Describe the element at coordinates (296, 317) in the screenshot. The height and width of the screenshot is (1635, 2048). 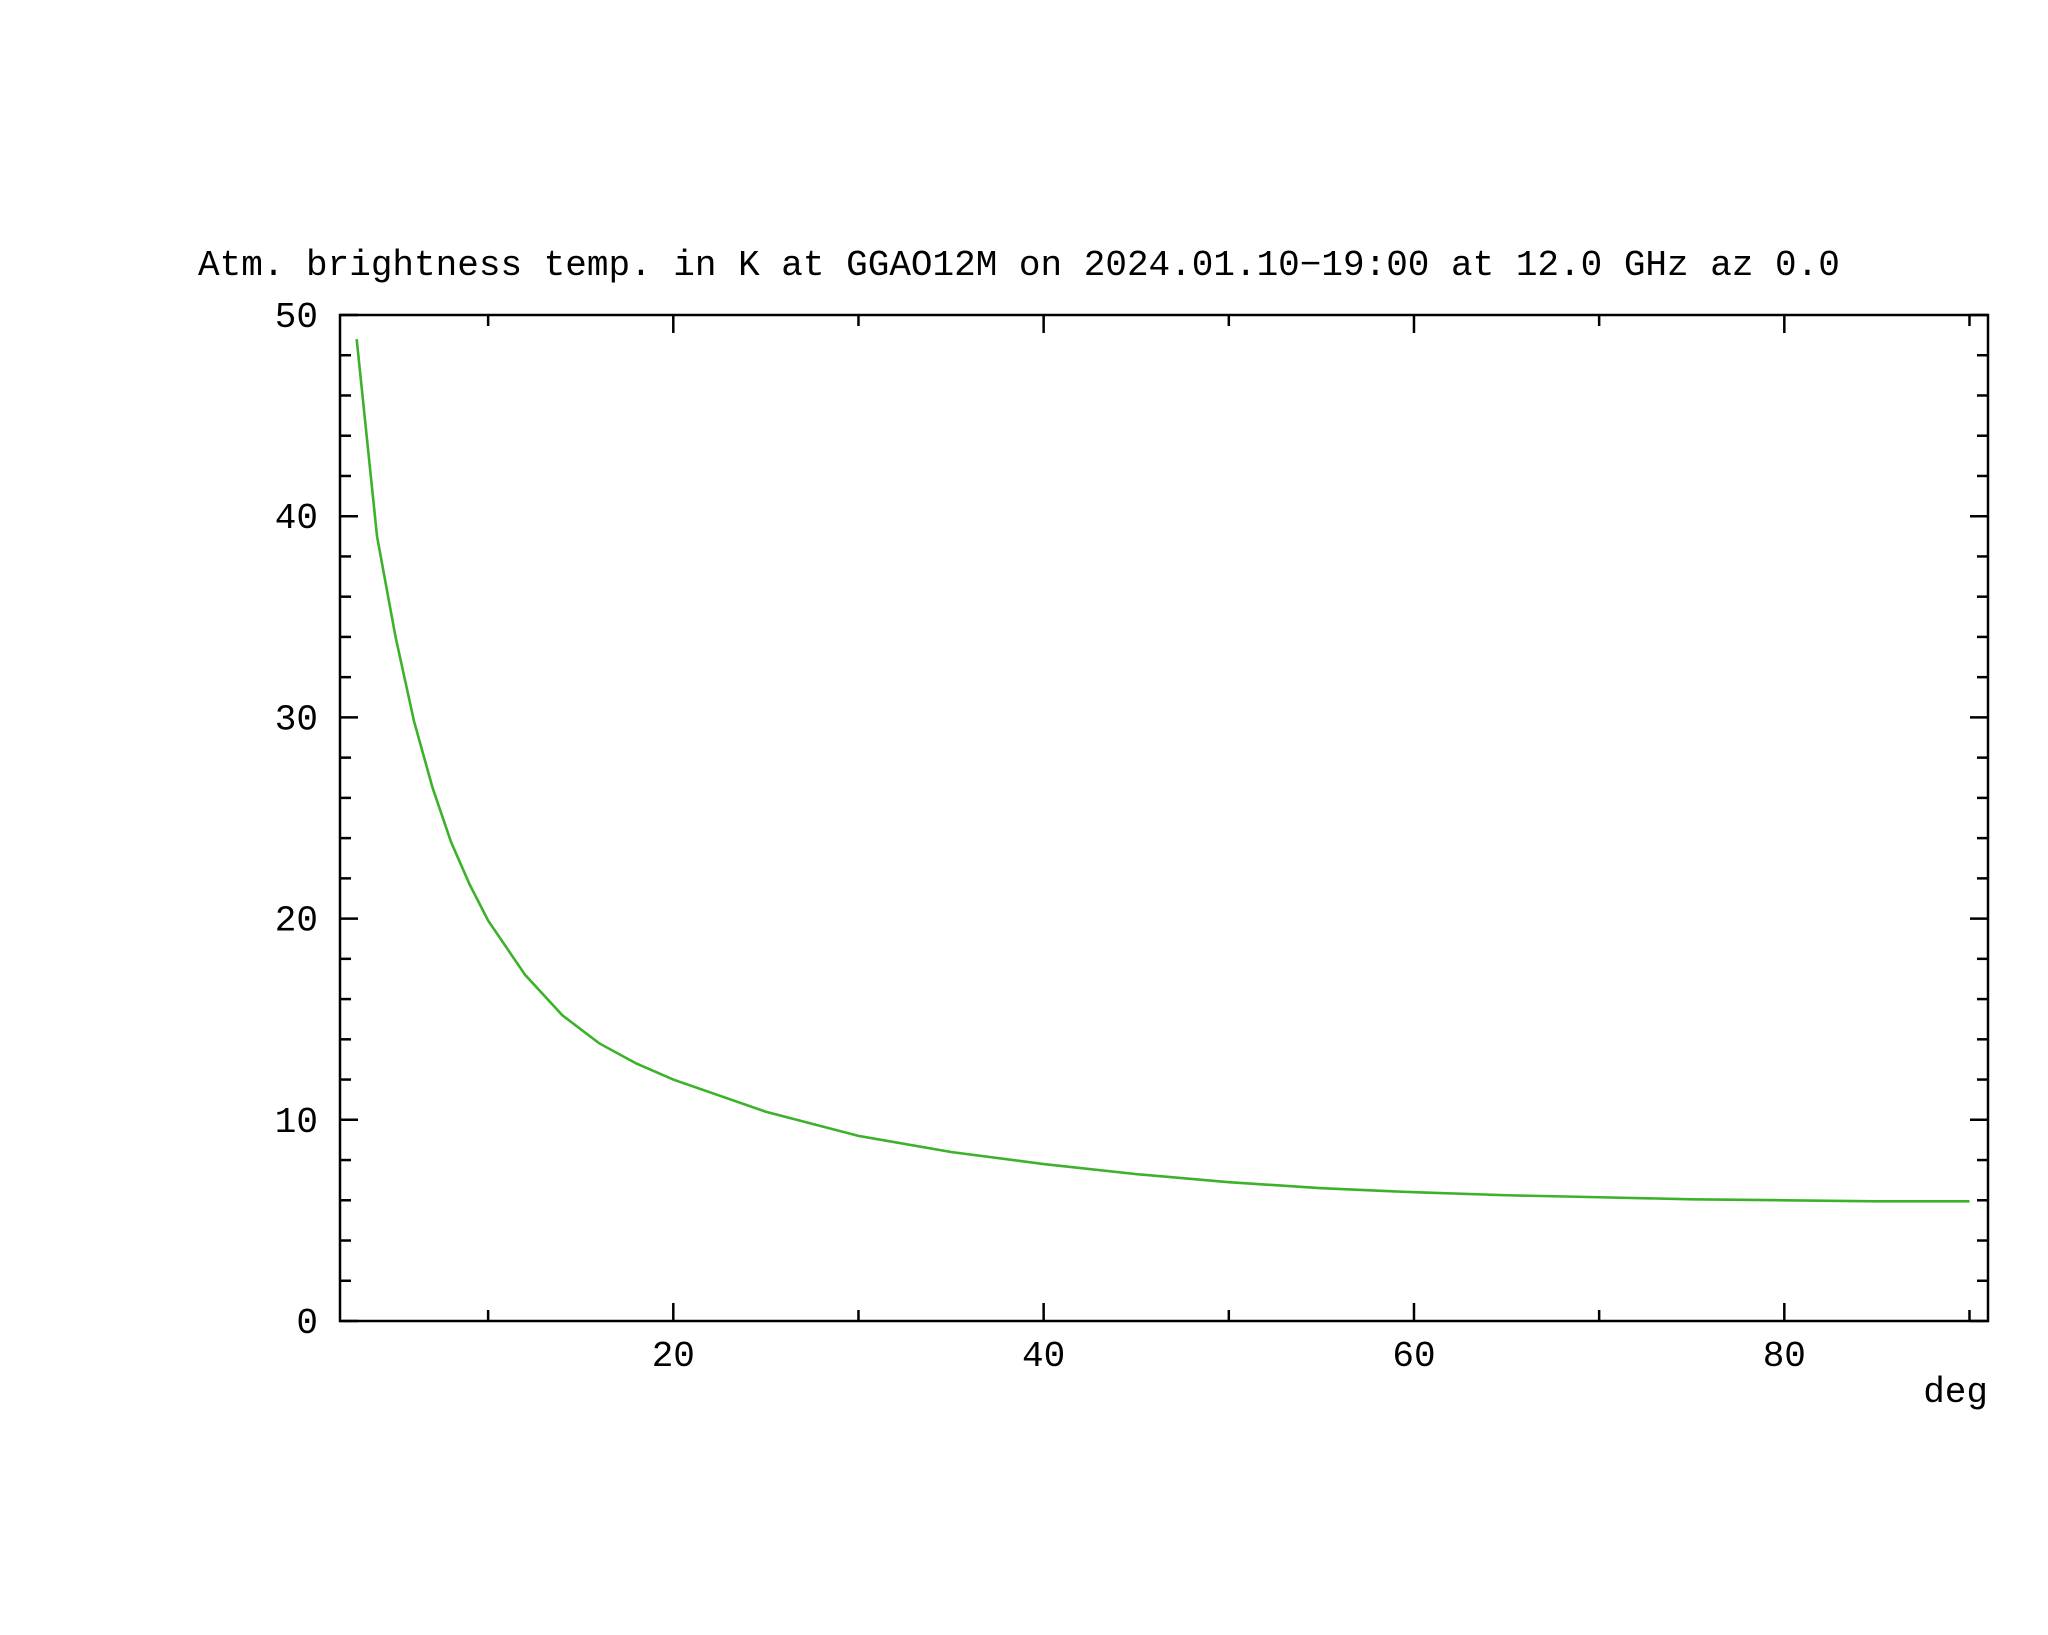
I see `y-tick-label: 50` at that location.